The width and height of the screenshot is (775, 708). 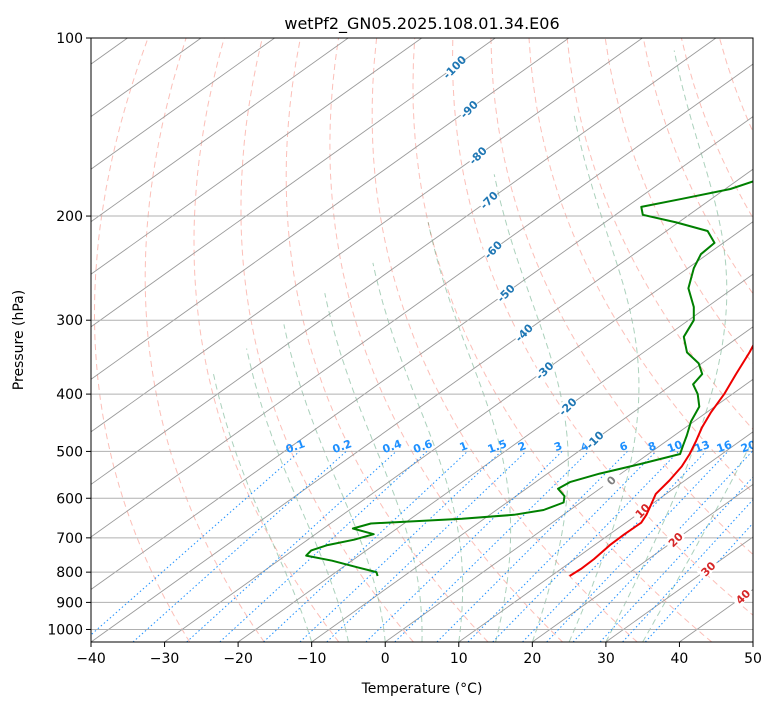 I want to click on mixing-ratio-label: 4, so click(x=585, y=446).